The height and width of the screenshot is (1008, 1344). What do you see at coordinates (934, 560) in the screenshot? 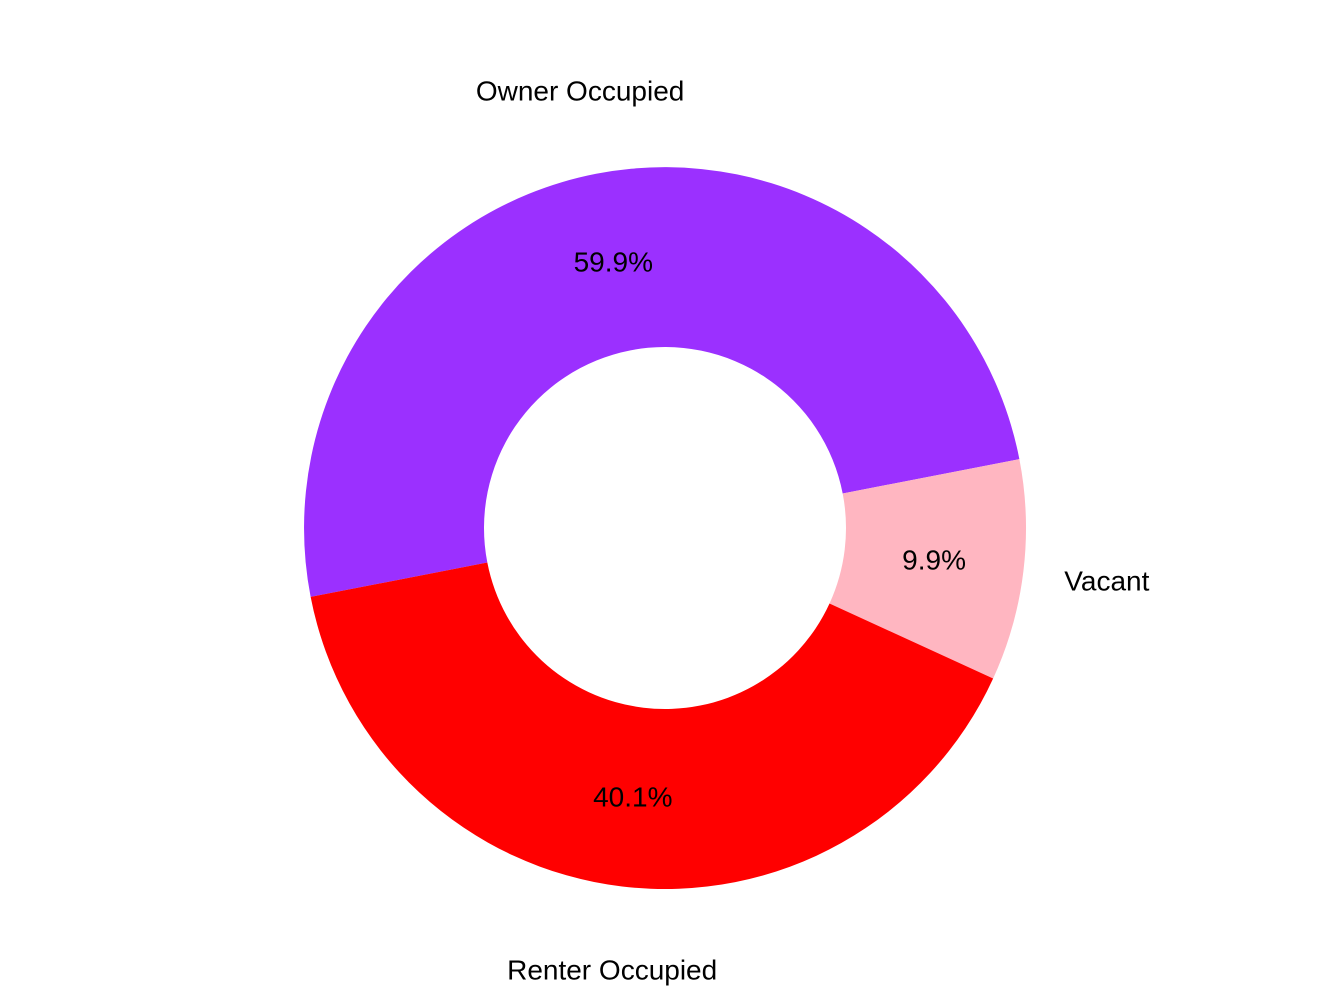
I see `percent-label-vacant: 9.9%` at bounding box center [934, 560].